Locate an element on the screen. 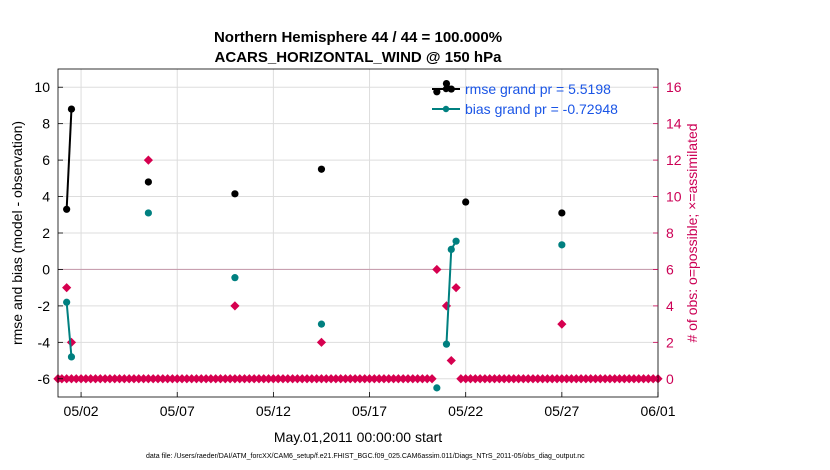  y-right-tick-label: 0 is located at coordinates (670, 379).